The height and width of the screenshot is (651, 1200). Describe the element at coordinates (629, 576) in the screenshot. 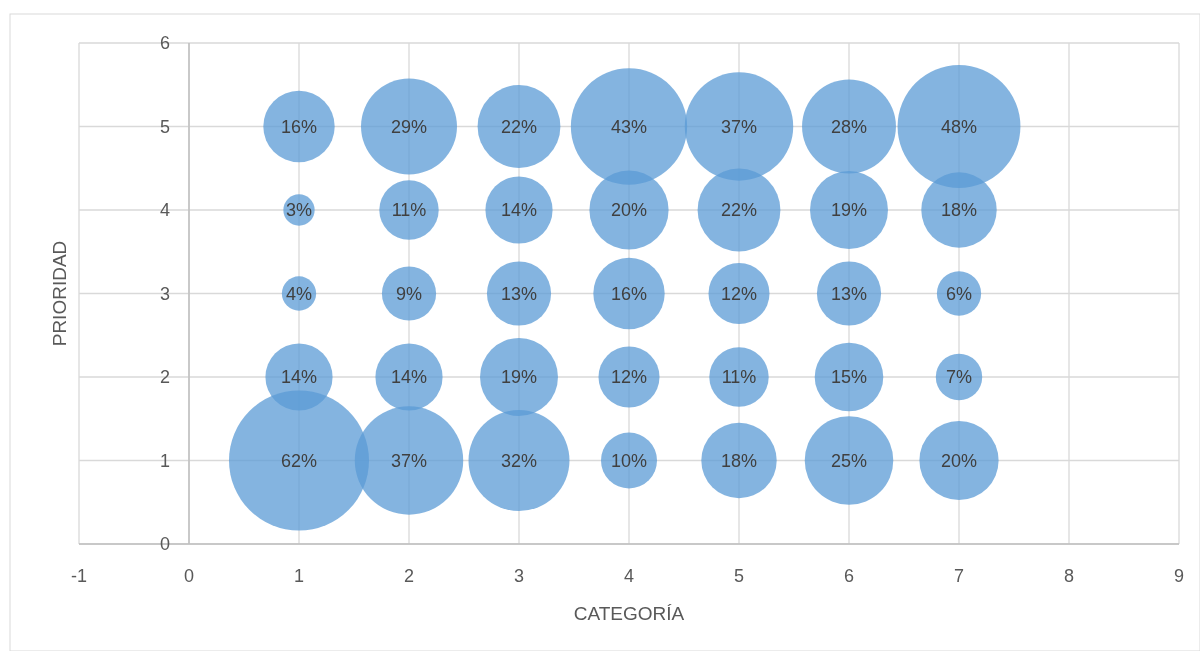

I see `x-tick-label: 4` at that location.